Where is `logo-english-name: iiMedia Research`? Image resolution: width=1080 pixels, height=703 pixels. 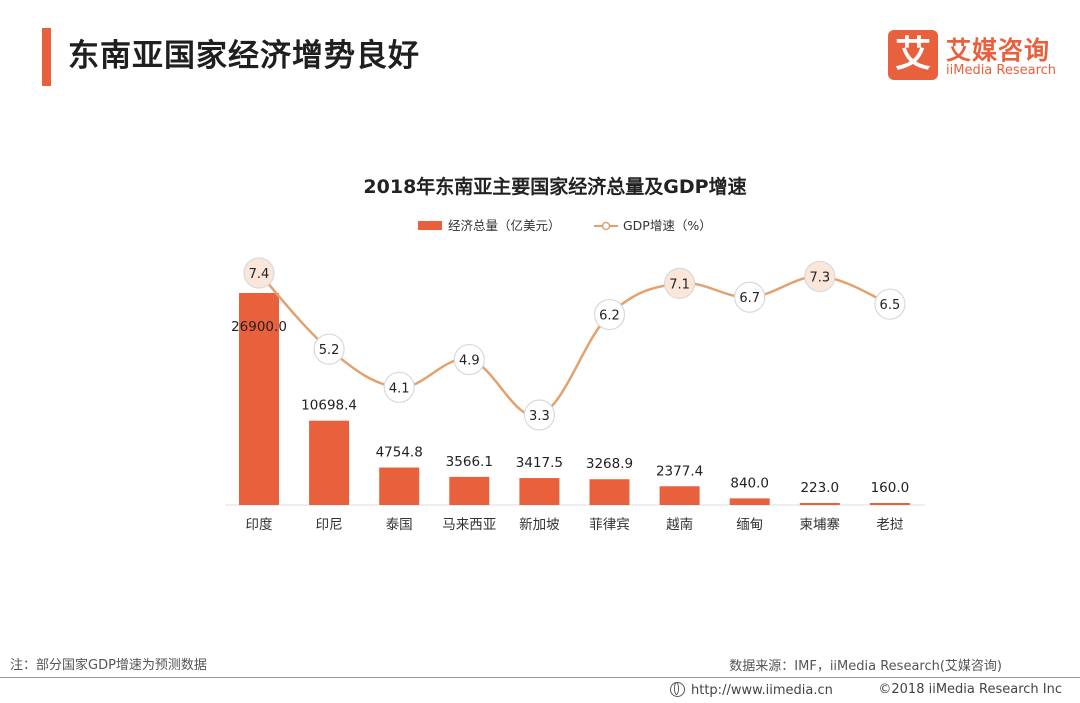
logo-english-name: iiMedia Research is located at coordinates (1001, 70).